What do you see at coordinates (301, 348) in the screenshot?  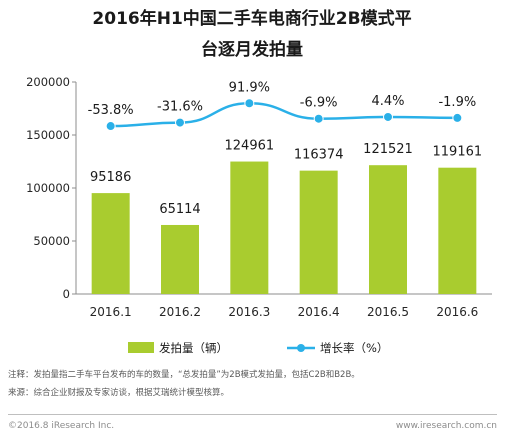 I see `legend-line-marker` at bounding box center [301, 348].